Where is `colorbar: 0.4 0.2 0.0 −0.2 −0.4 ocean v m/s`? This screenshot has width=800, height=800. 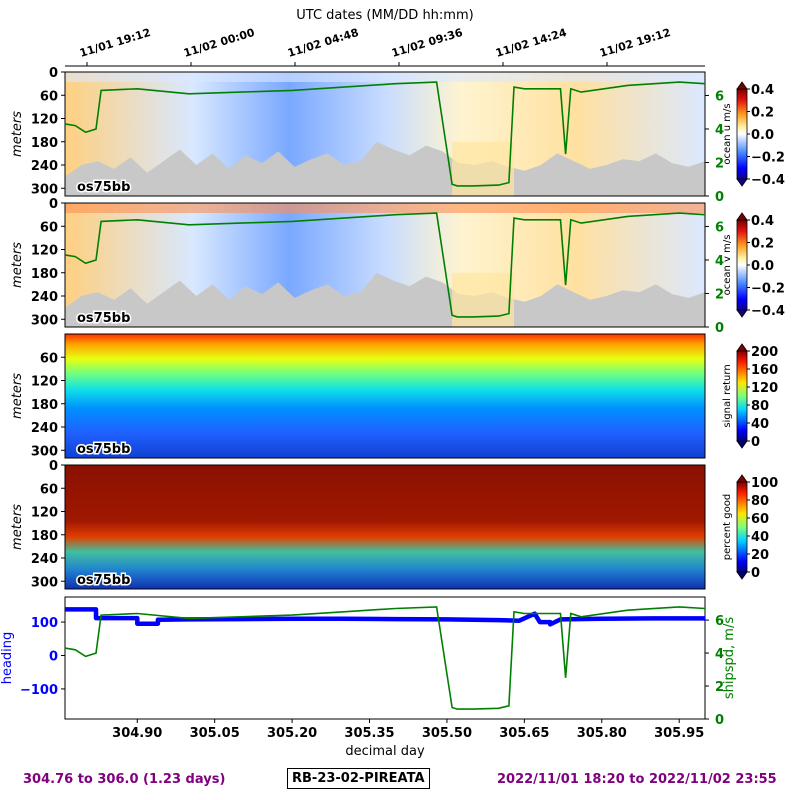
colorbar: 0.4 0.2 0.0 −0.2 −0.4 ocean v m/s is located at coordinates (753, 265).